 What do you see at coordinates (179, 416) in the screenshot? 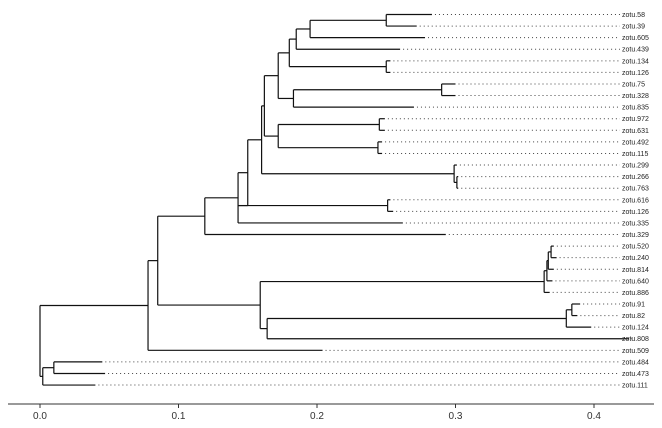
I see `x-tick-label: 0.1` at bounding box center [179, 416].